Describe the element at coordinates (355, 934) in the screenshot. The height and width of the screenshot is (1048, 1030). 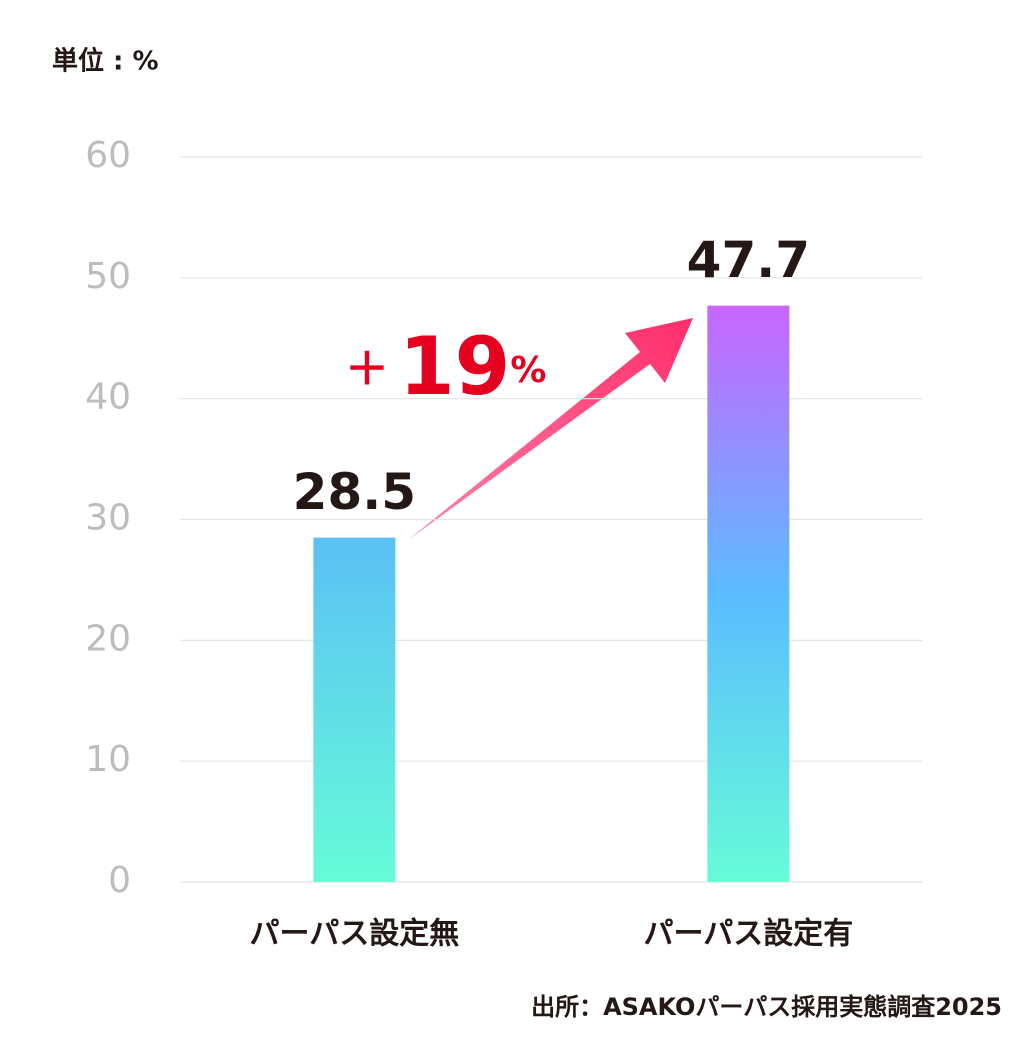
I see `x-tick-label: パーパス設定無` at that location.